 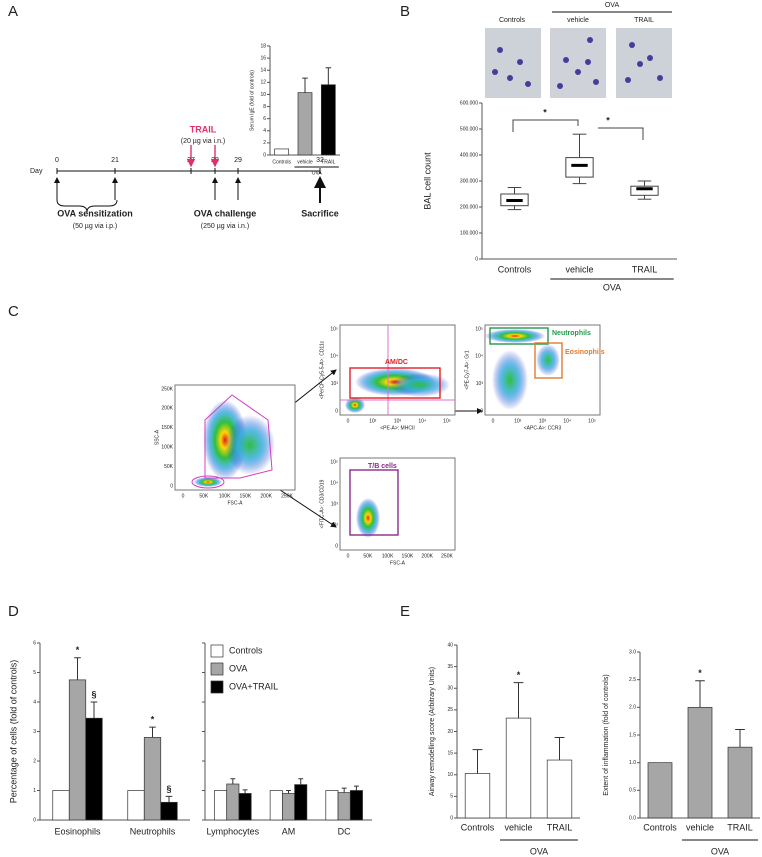 What do you see at coordinates (469, 207) in the screenshot?
I see `y-tick-label: 200.000` at bounding box center [469, 207].